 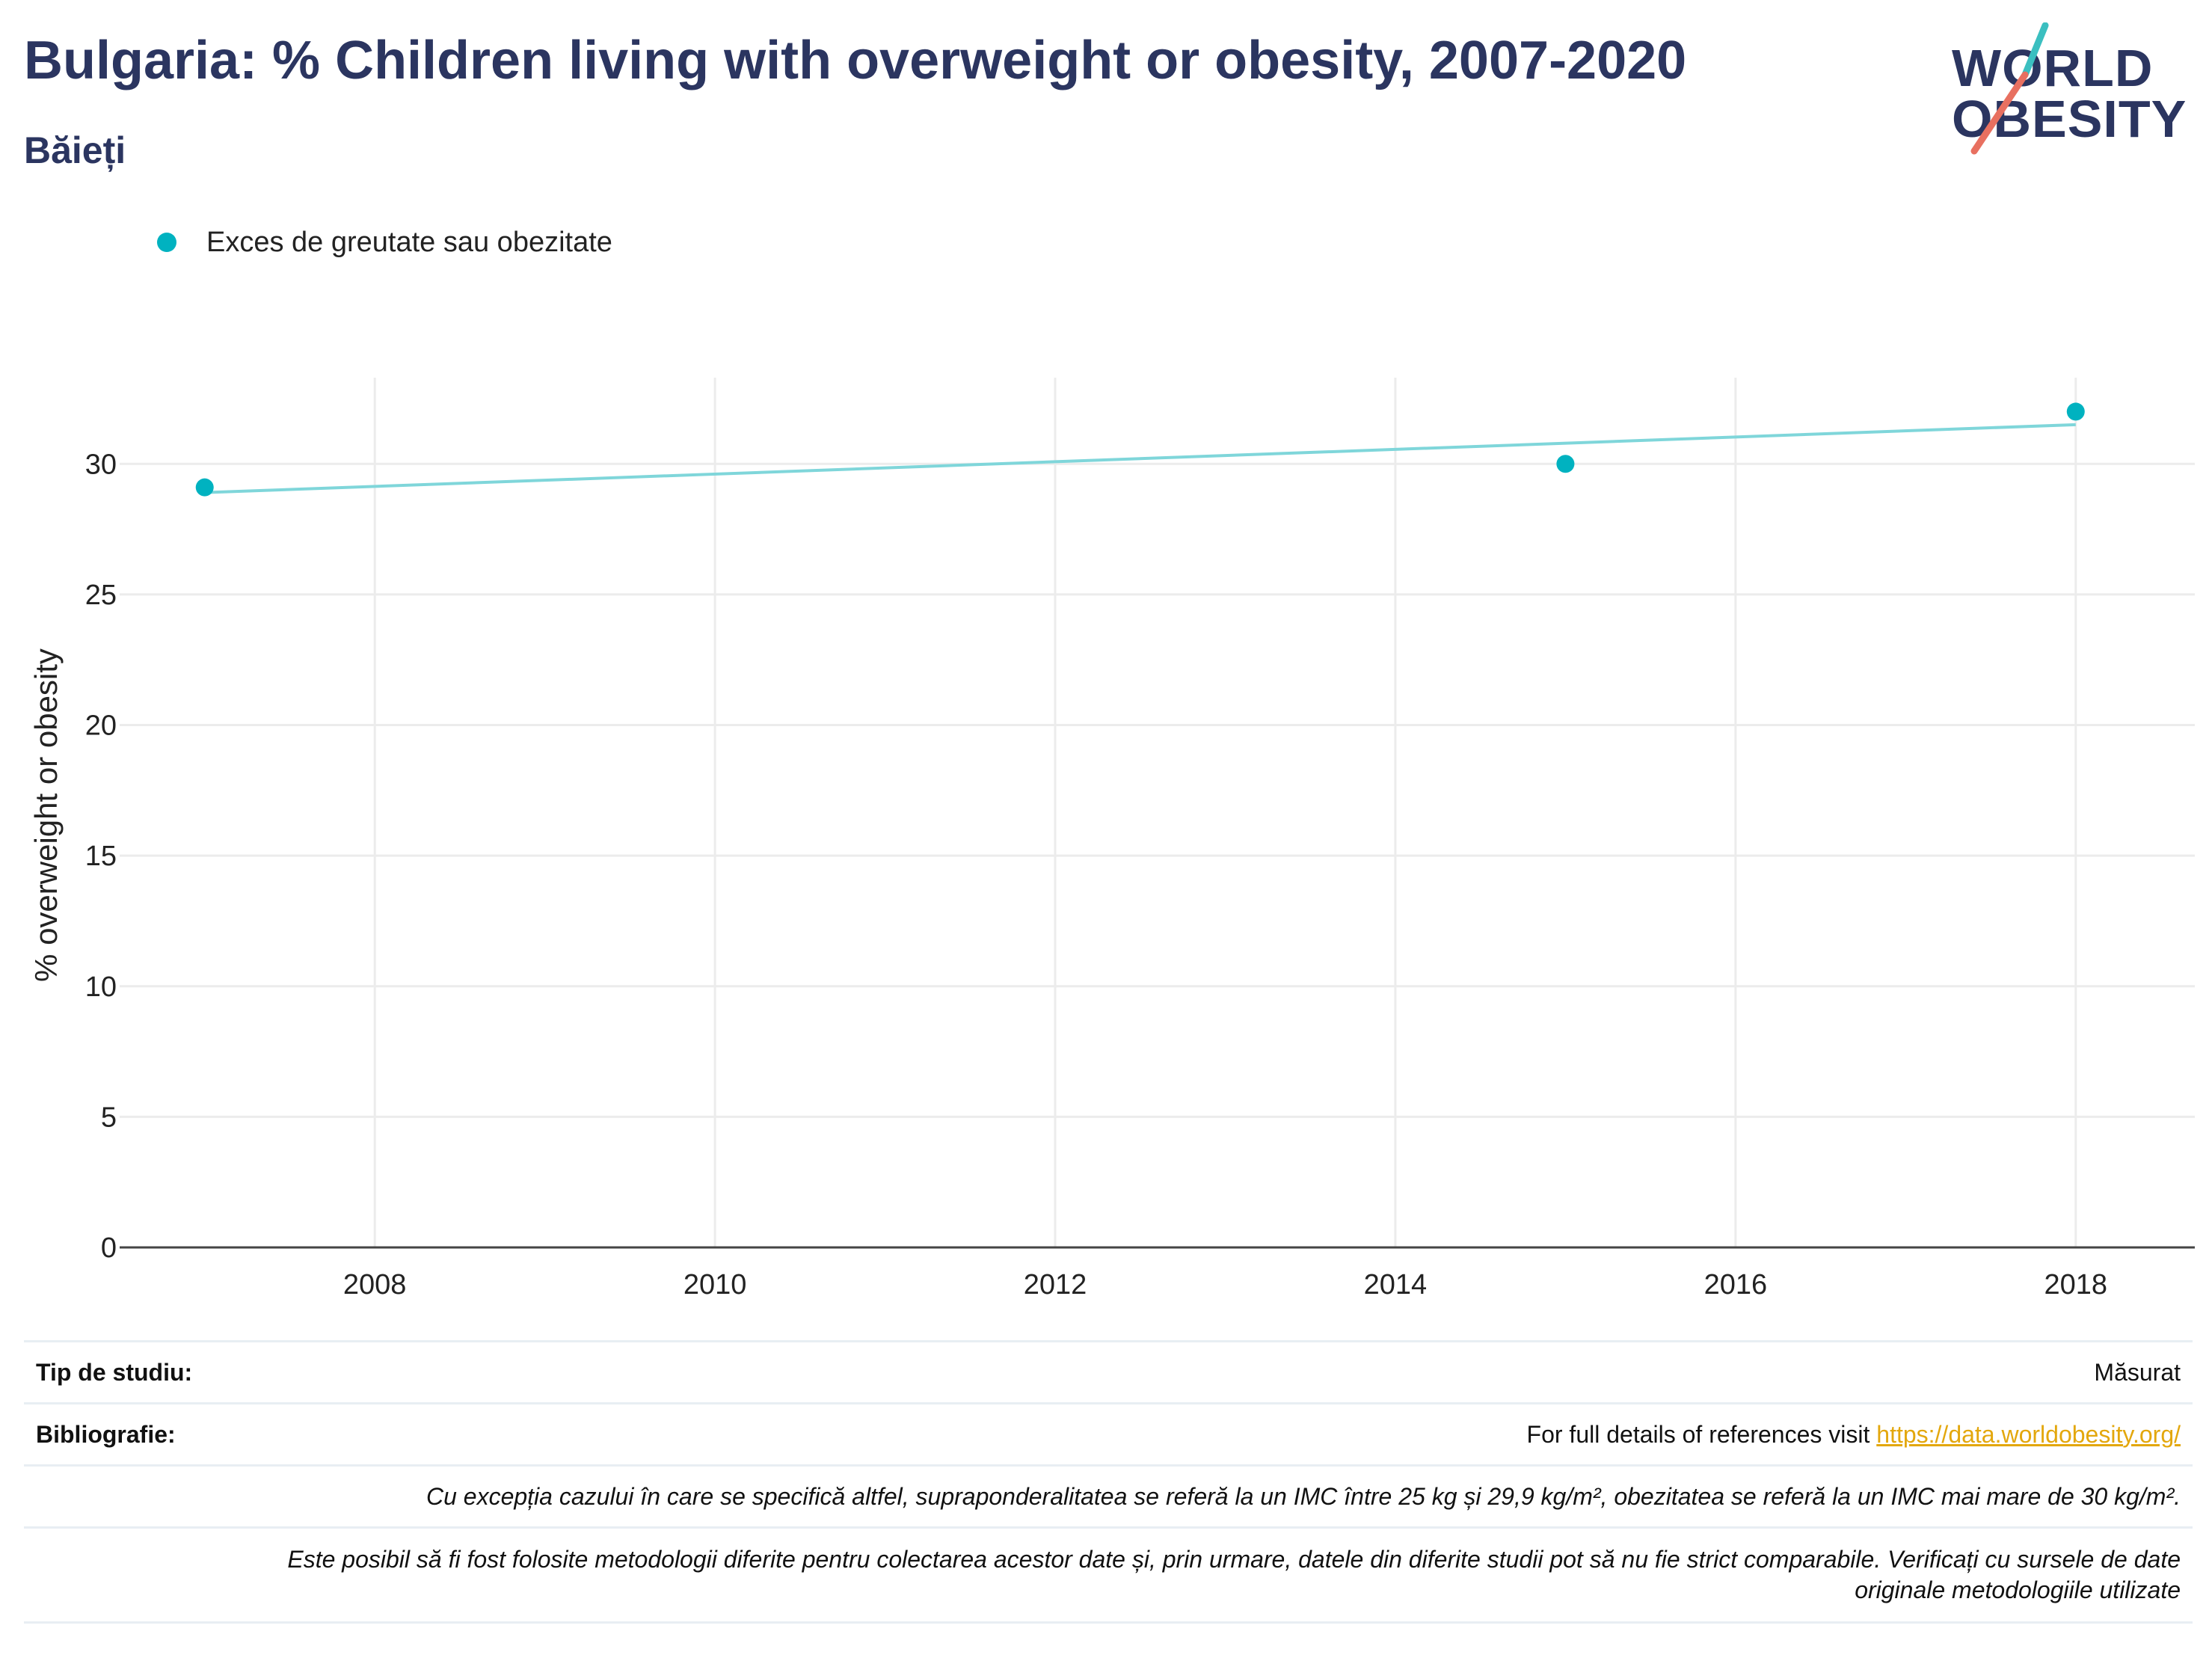 I want to click on study-type-value: Măsurat, so click(x=2137, y=1372).